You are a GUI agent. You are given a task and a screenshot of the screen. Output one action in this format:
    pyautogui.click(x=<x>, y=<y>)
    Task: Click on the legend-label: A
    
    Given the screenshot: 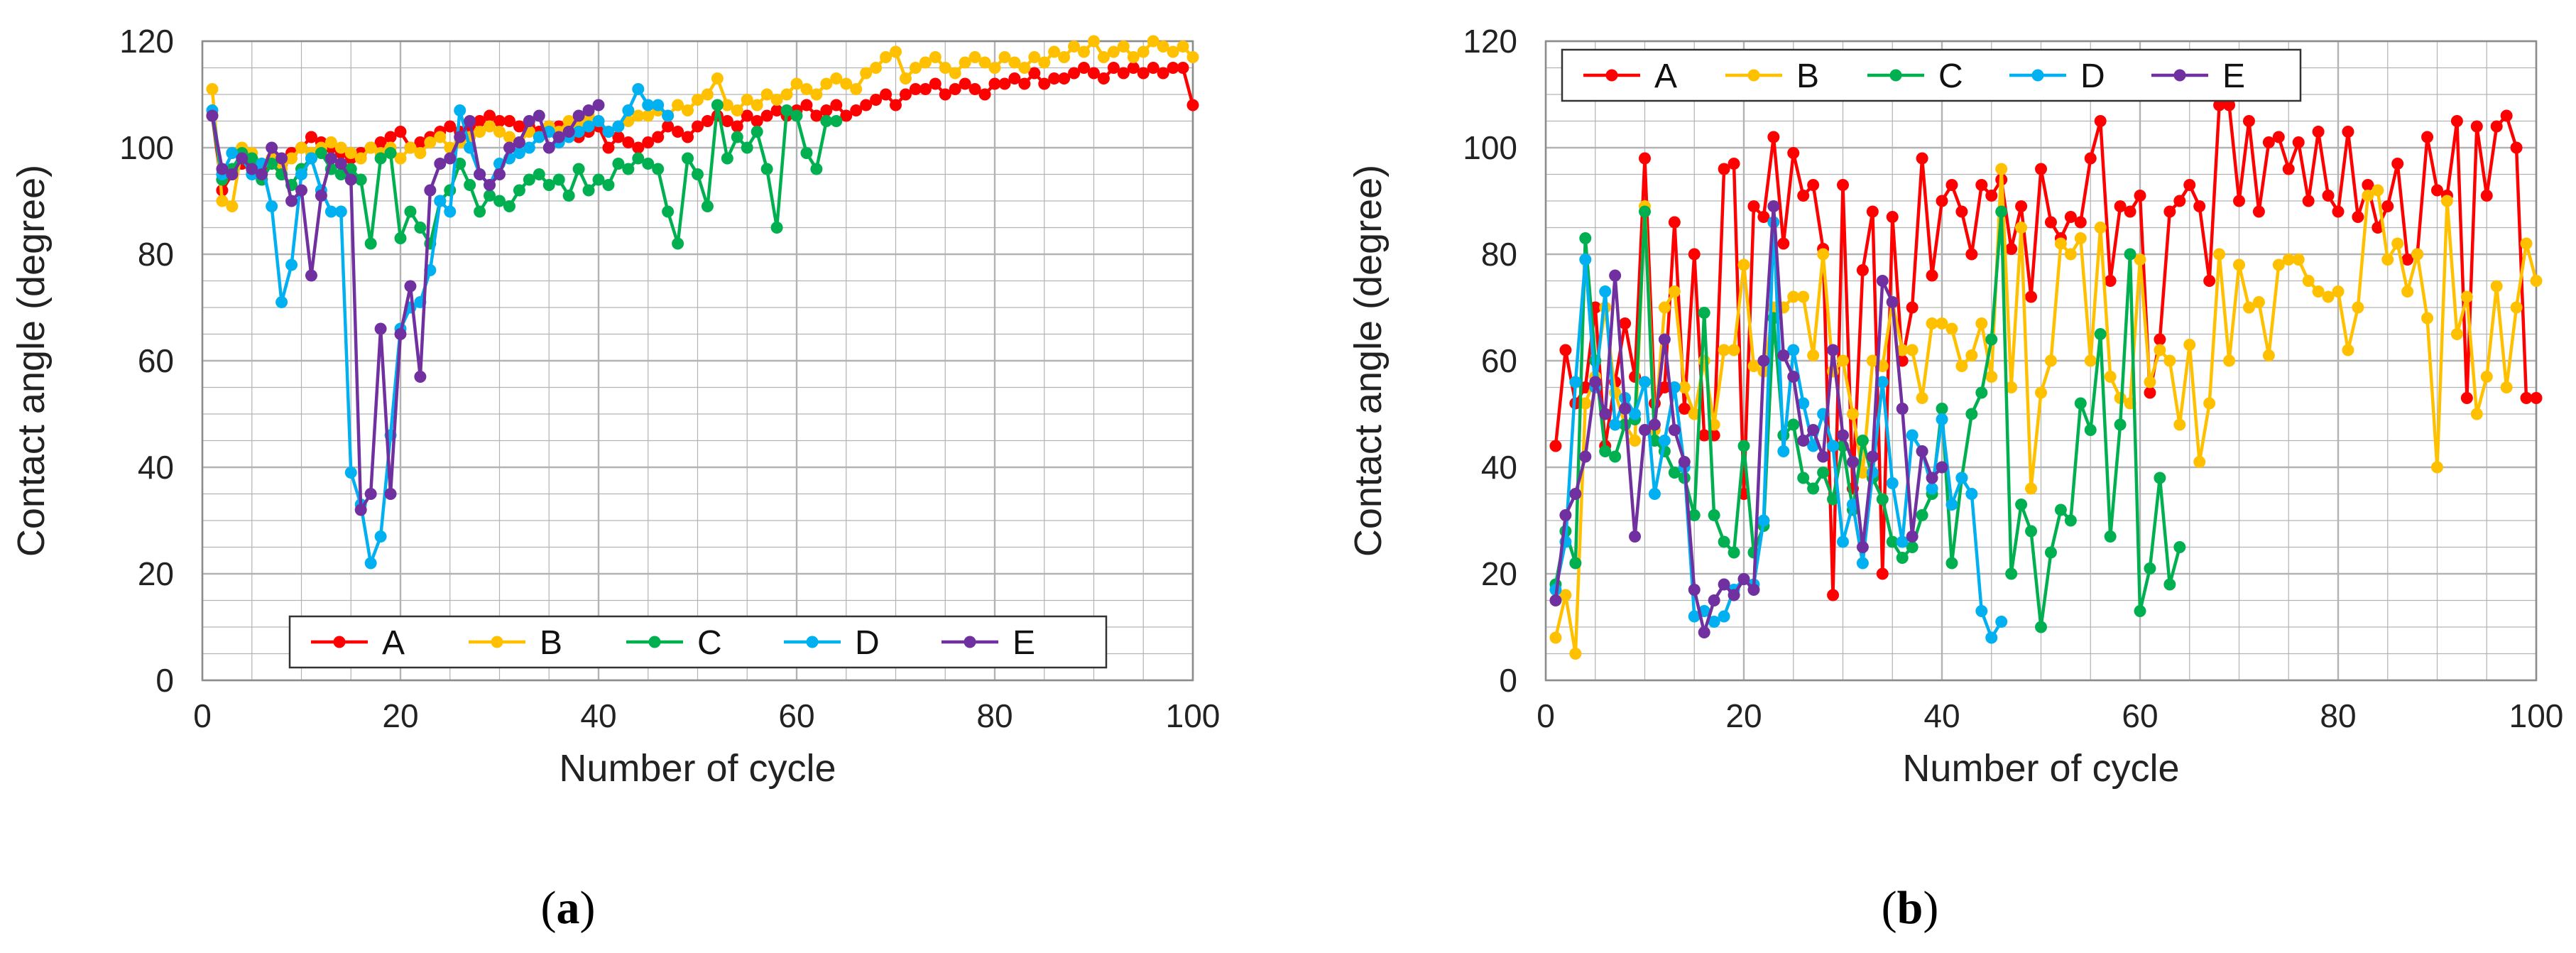 What is the action you would take?
    pyautogui.click(x=393, y=643)
    